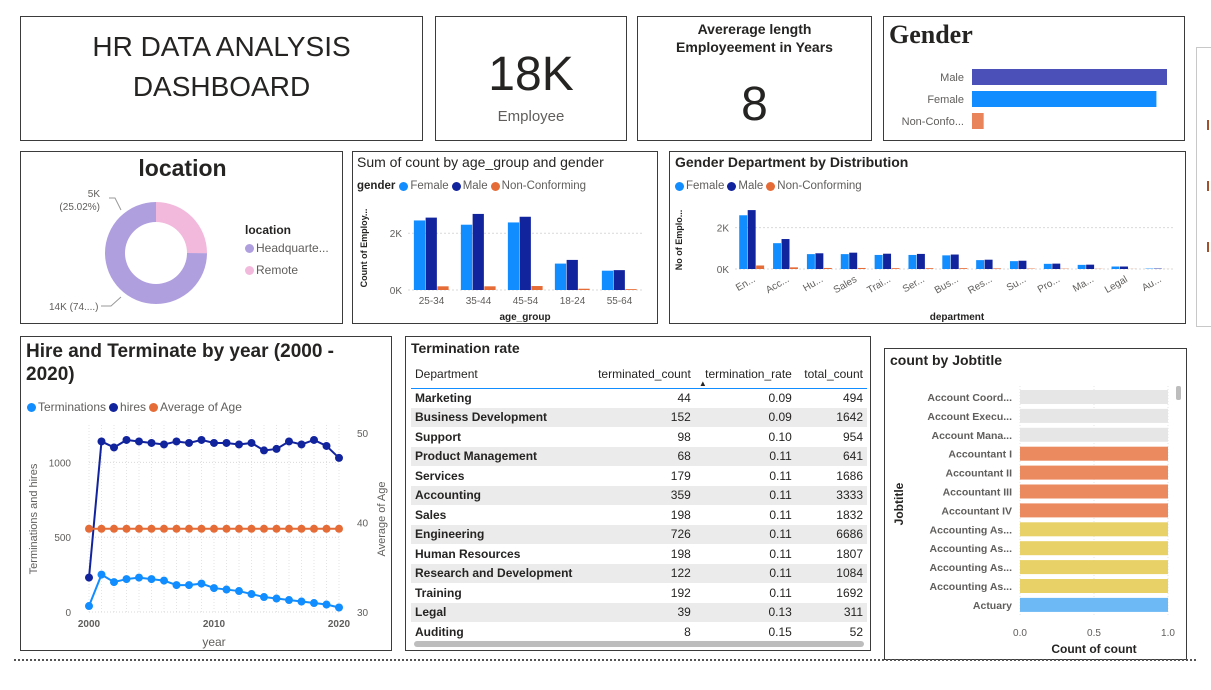 The image size is (1211, 690). What do you see at coordinates (639, 515) in the screenshot?
I see `table-row: Sales 198 0.11 1832` at bounding box center [639, 515].